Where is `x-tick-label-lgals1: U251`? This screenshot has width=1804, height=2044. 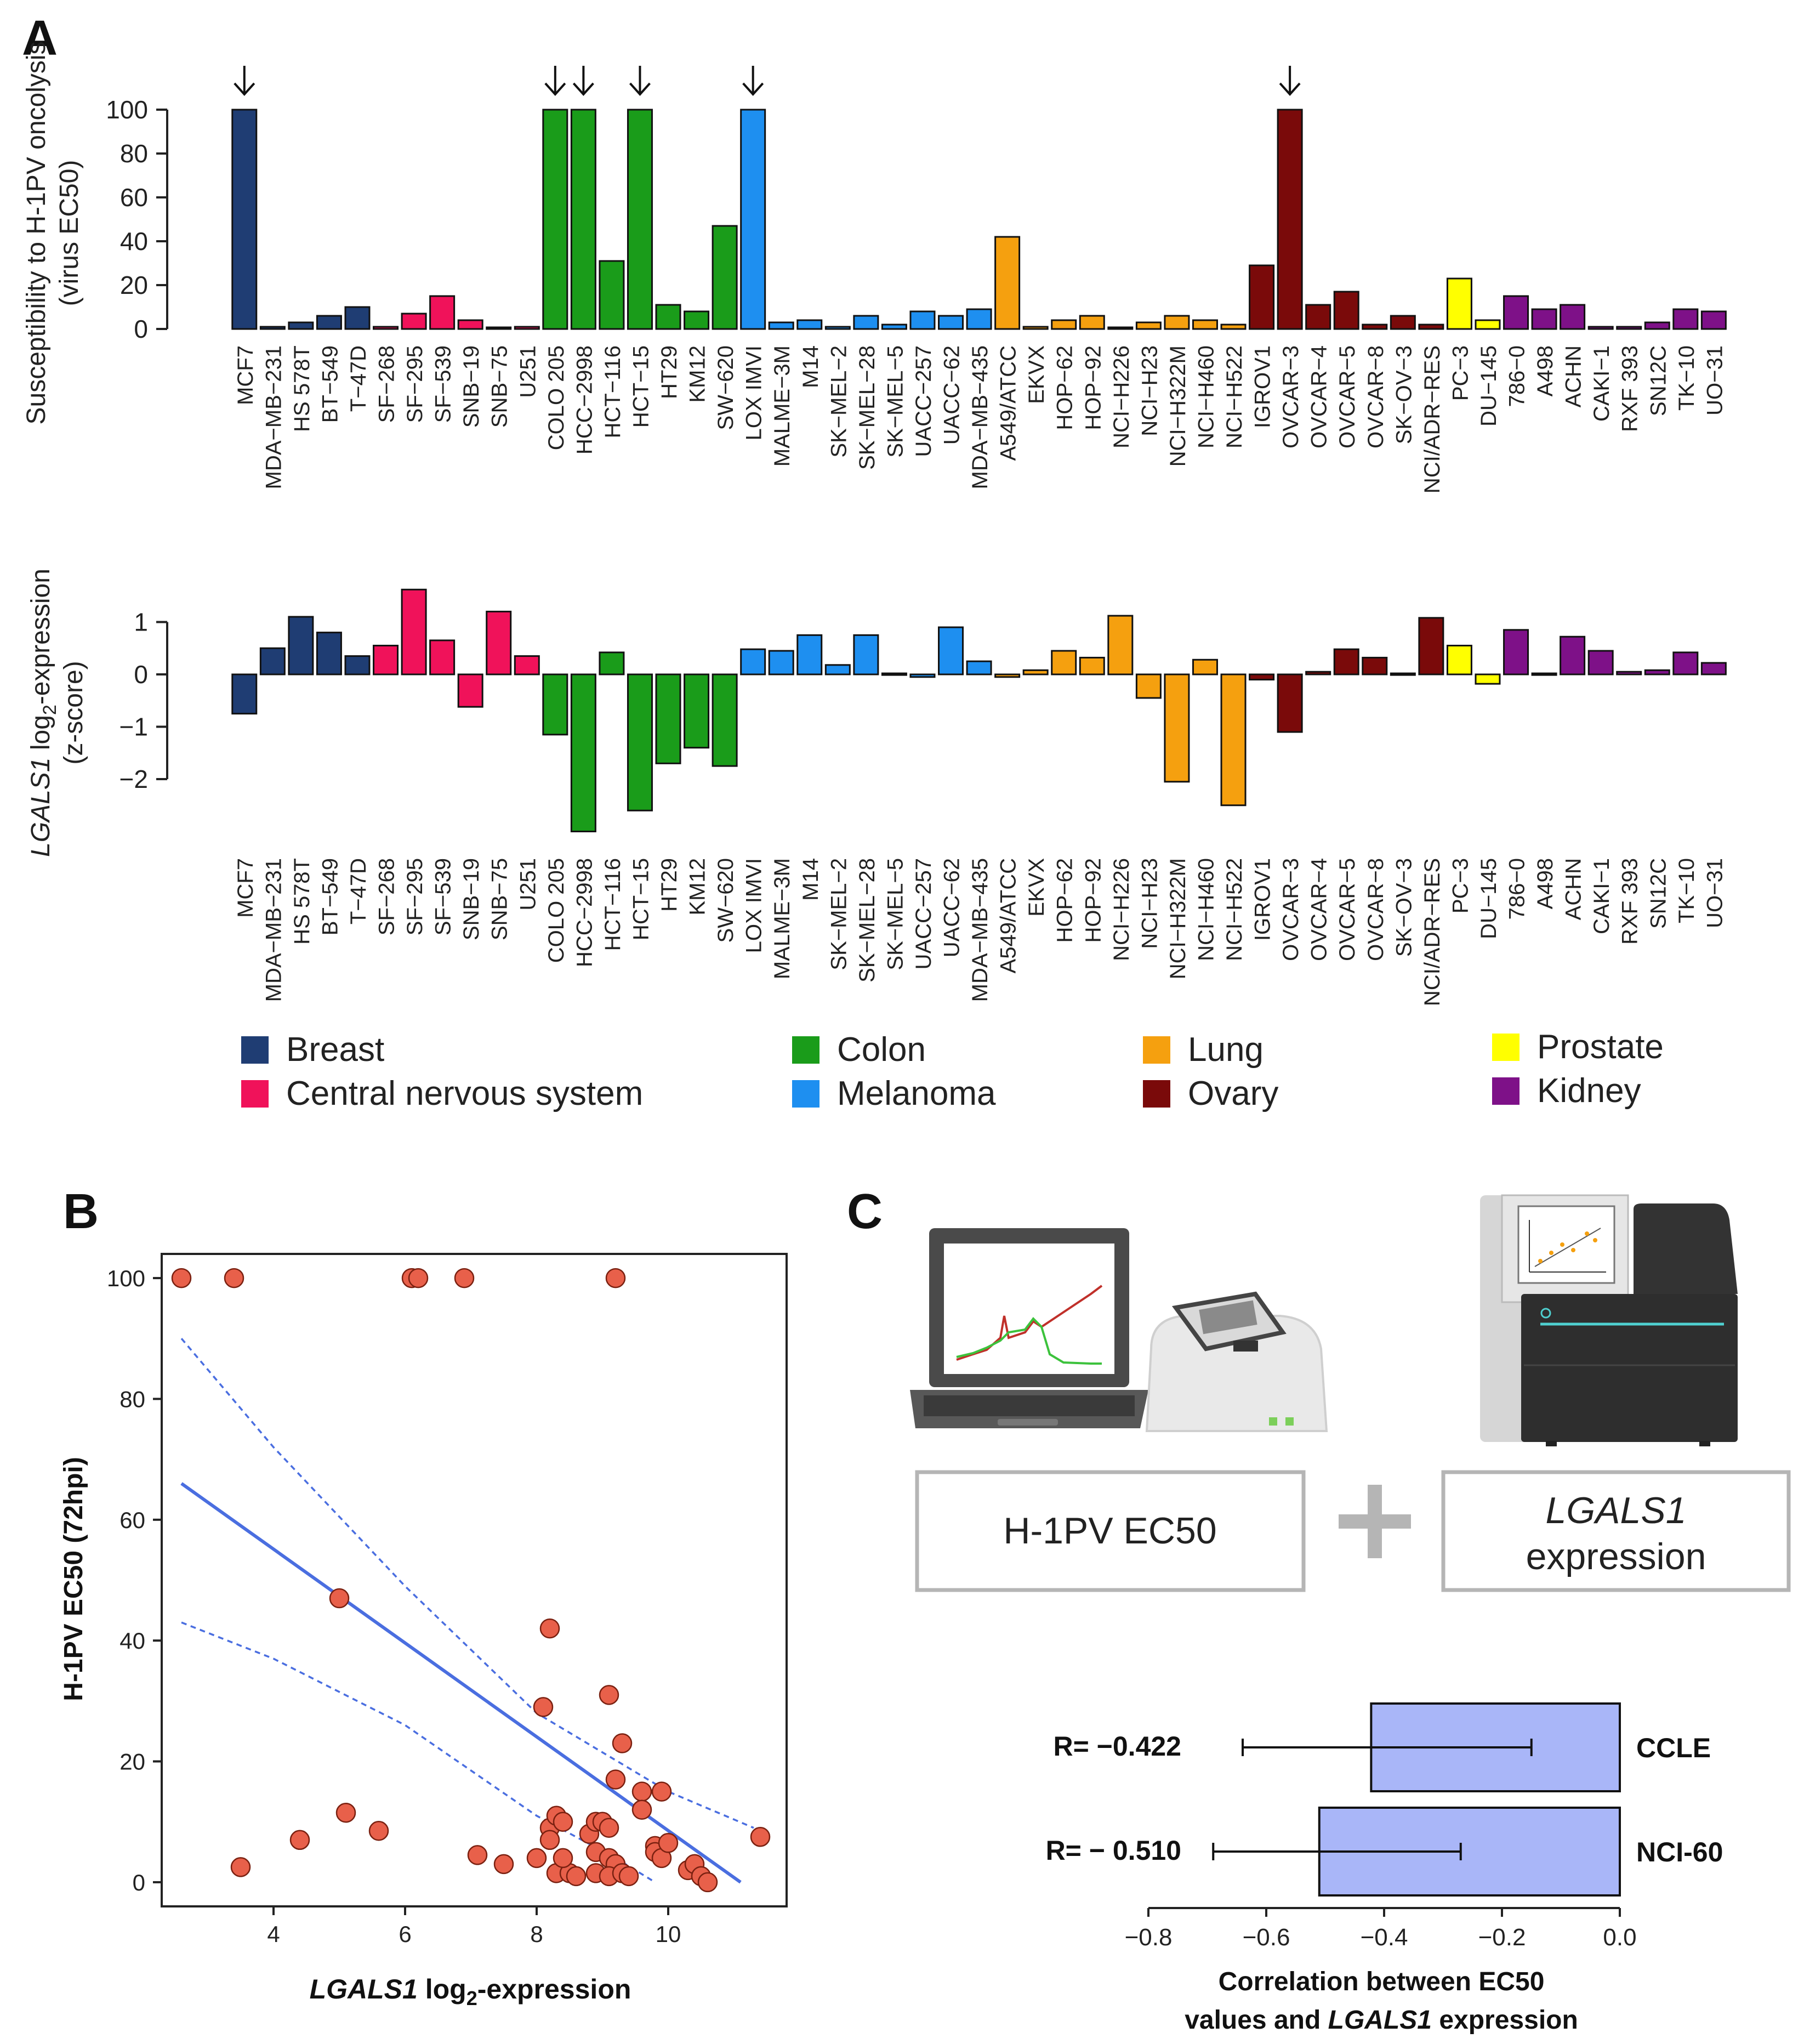 x-tick-label-lgals1: U251 is located at coordinates (528, 885).